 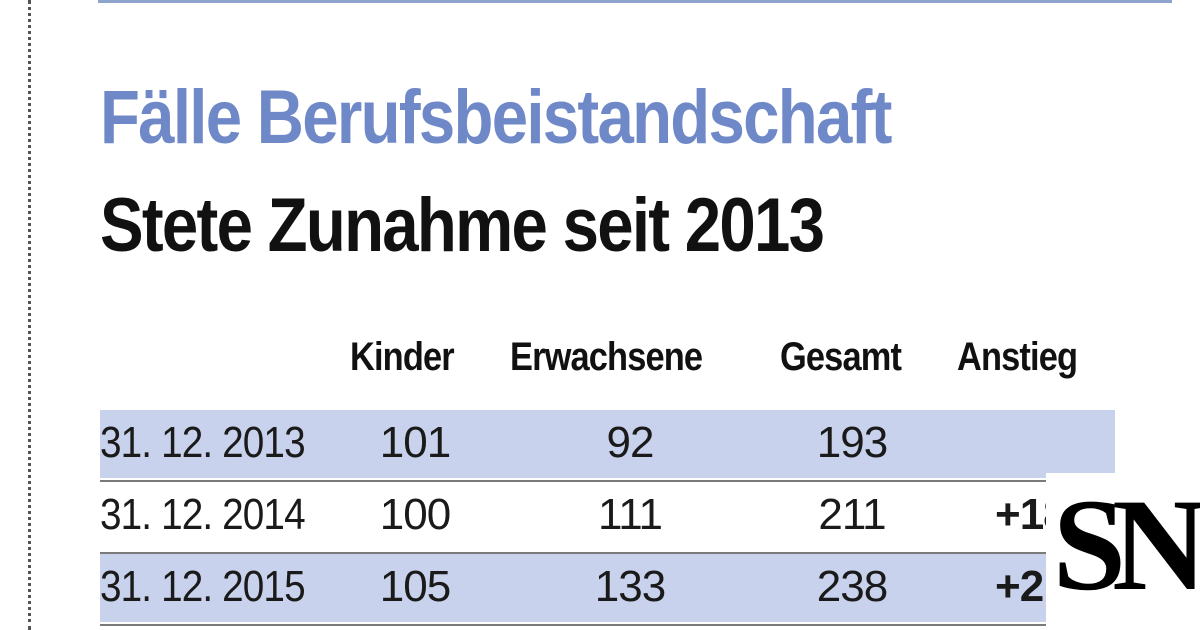 I want to click on cell-date: 31. 12. 2013, so click(x=203, y=442).